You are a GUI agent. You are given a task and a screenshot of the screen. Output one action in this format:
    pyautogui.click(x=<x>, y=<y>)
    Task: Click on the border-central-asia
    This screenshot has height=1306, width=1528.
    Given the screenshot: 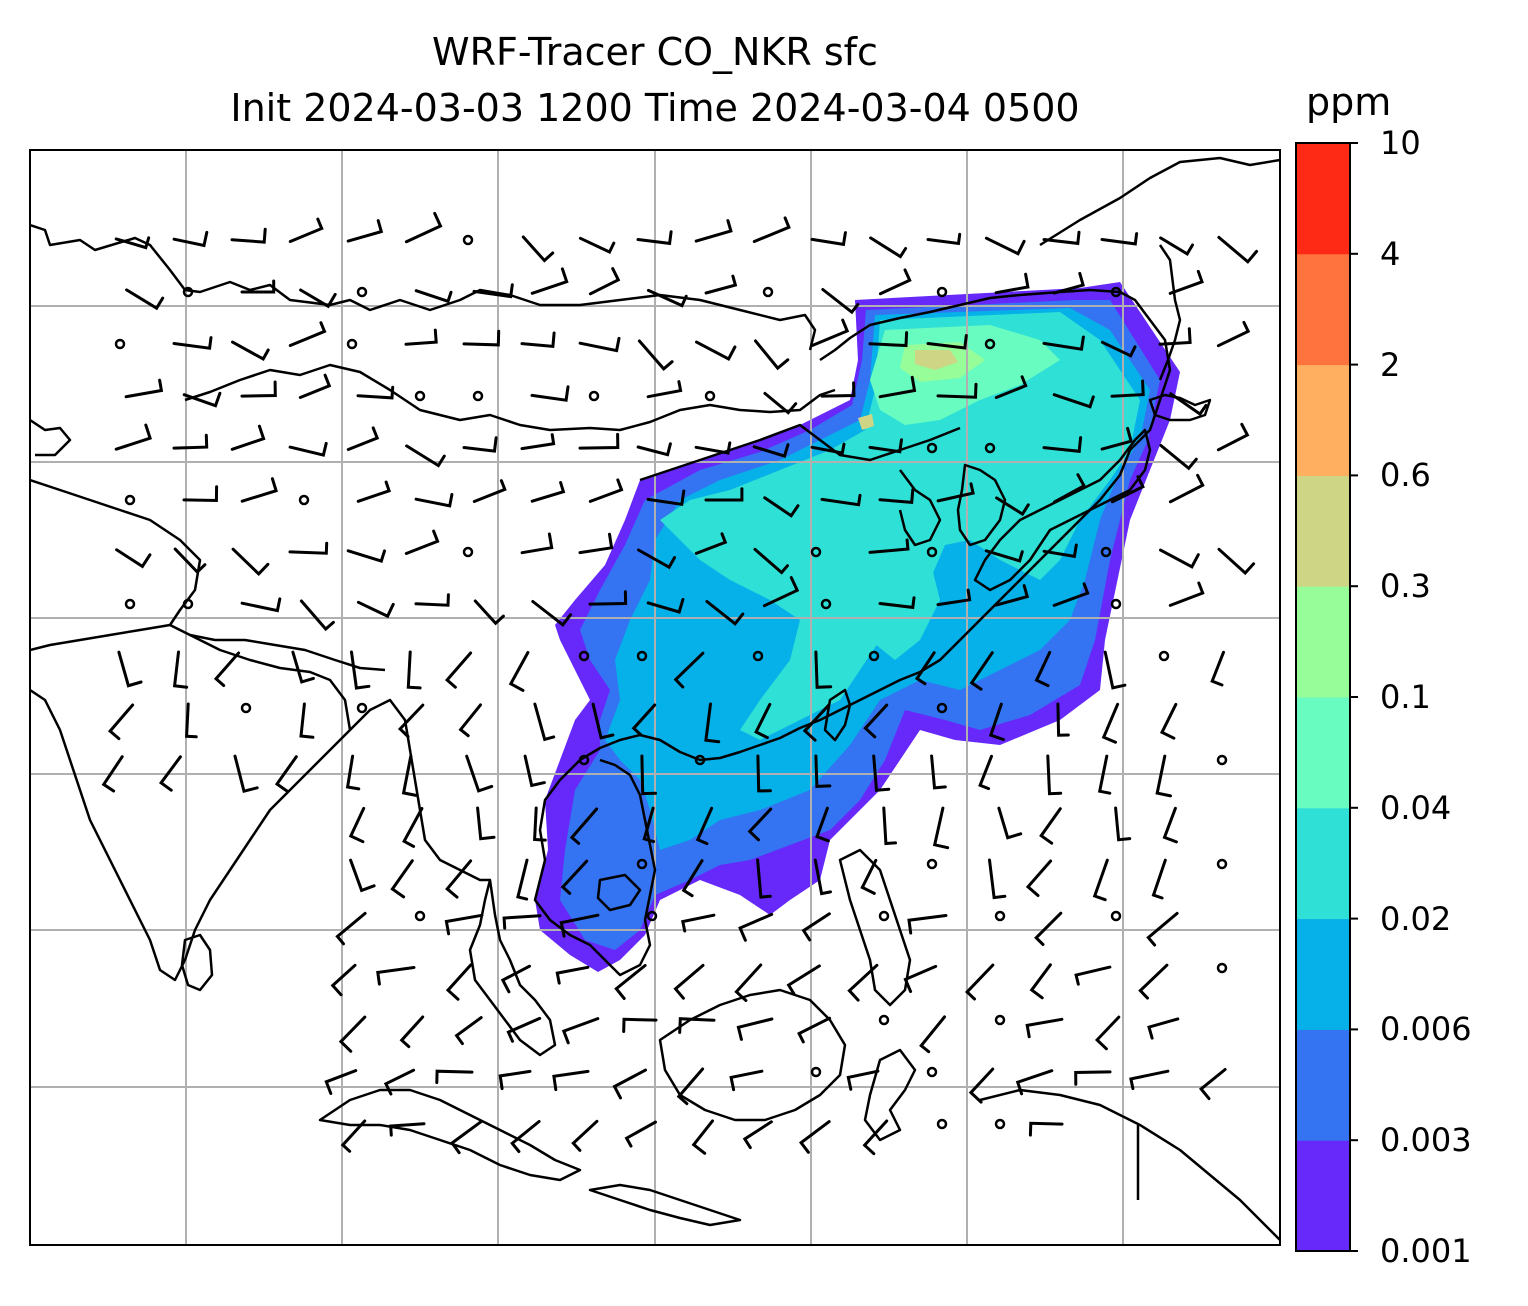 What is the action you would take?
    pyautogui.click(x=116, y=552)
    